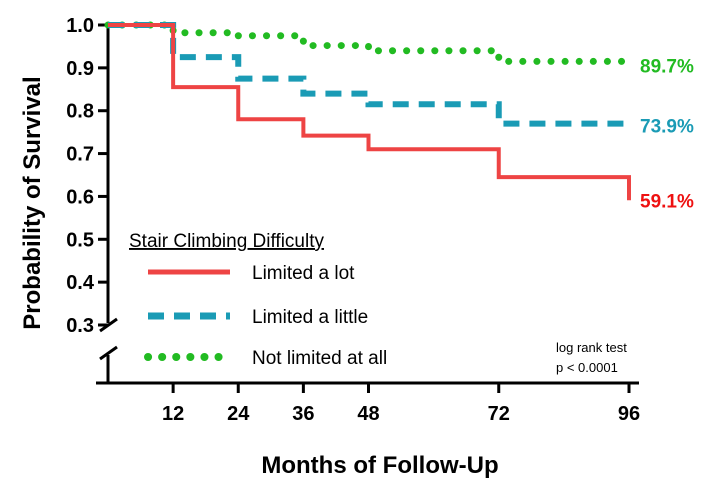 This screenshot has height=486, width=722. Describe the element at coordinates (379, 465) in the screenshot. I see `x-axis-title: Months of Follow-Up` at that location.